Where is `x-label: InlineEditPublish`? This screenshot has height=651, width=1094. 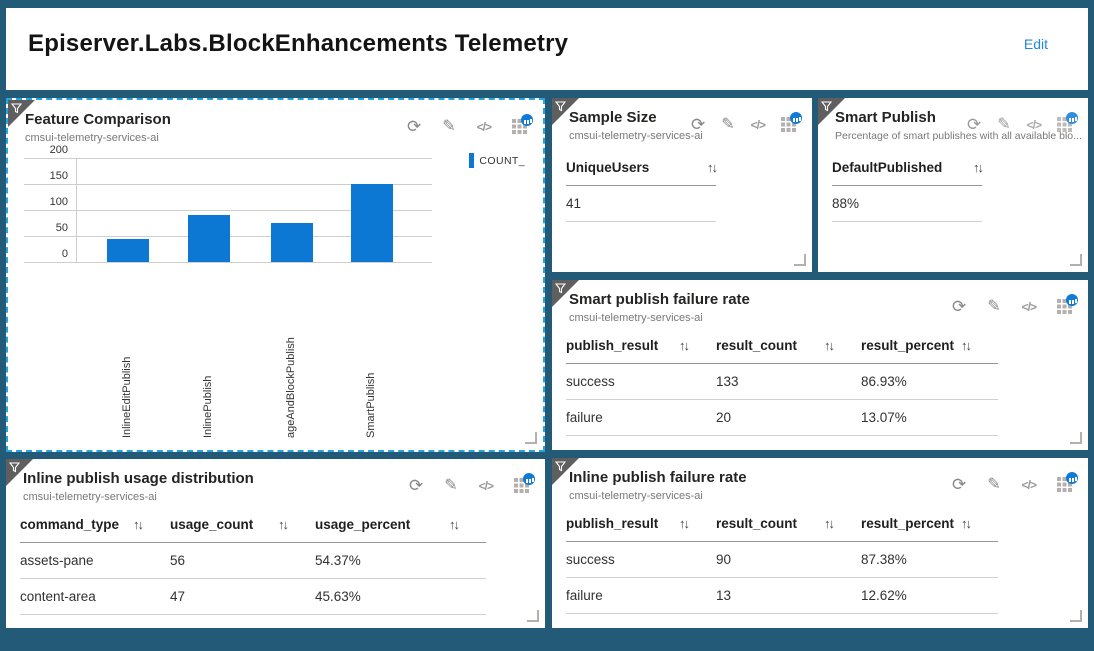 x-label: InlineEditPublish is located at coordinates (127, 397).